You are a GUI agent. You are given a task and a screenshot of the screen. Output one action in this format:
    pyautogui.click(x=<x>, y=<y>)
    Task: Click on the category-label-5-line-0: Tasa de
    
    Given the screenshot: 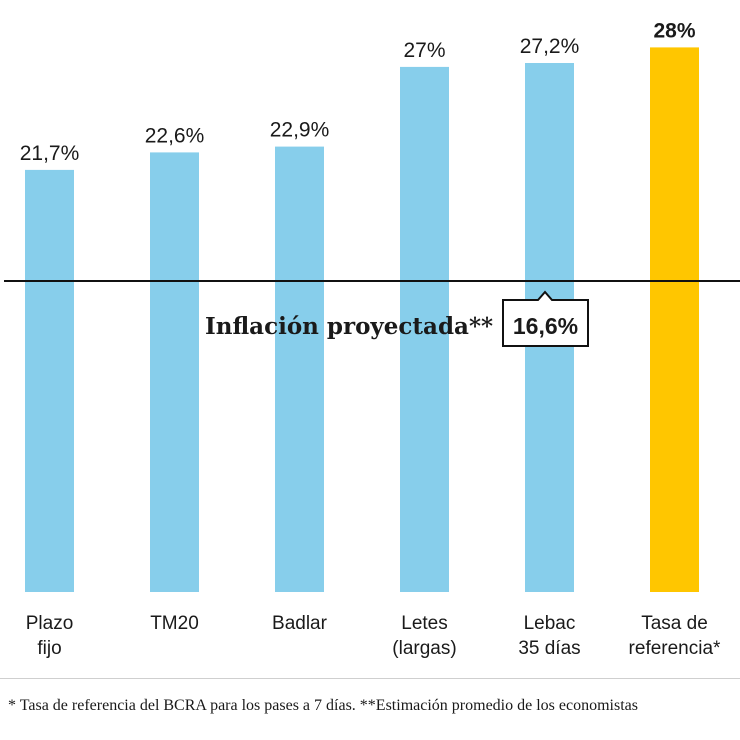 What is the action you would take?
    pyautogui.click(x=674, y=623)
    